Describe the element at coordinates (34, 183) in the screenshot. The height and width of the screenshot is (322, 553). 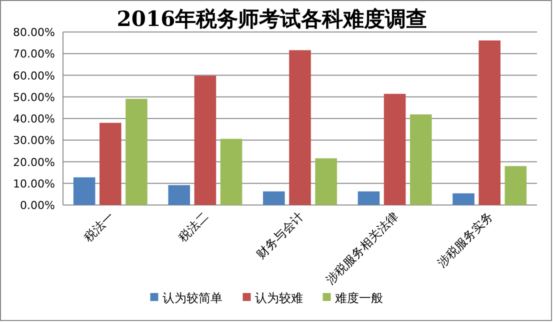
I see `y-tick-label: 10.00%` at that location.